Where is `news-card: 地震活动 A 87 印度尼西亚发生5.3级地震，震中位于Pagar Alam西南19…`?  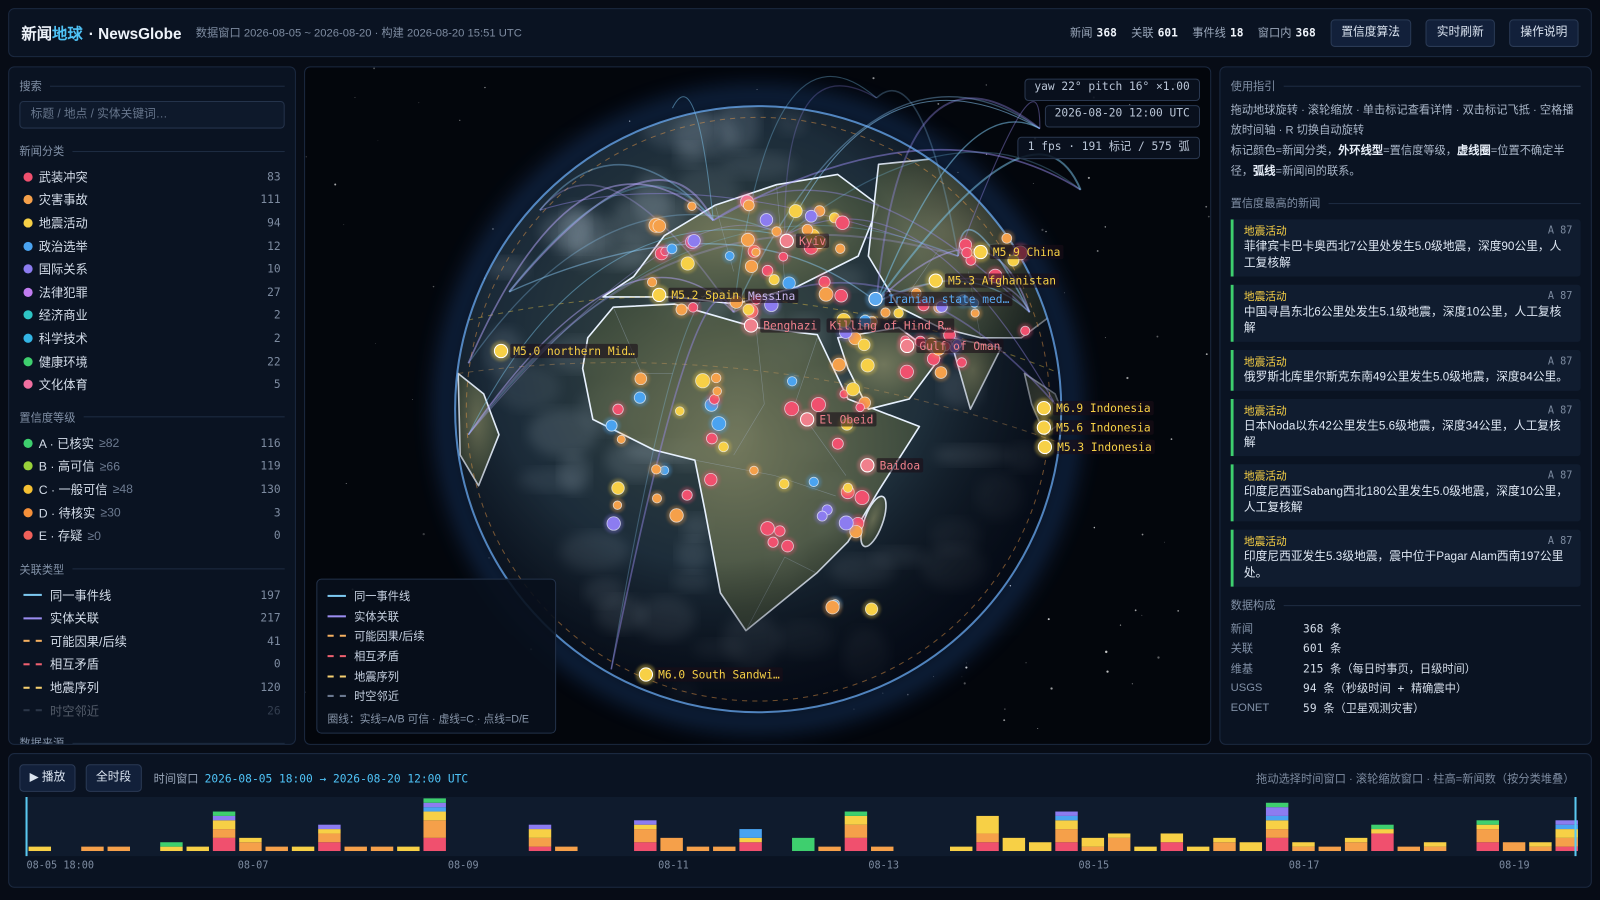
news-card: 地震活动 A 87 印度尼西亚发生5.3级地震，震中位于Pagar Alam西南19… is located at coordinates (1405, 558).